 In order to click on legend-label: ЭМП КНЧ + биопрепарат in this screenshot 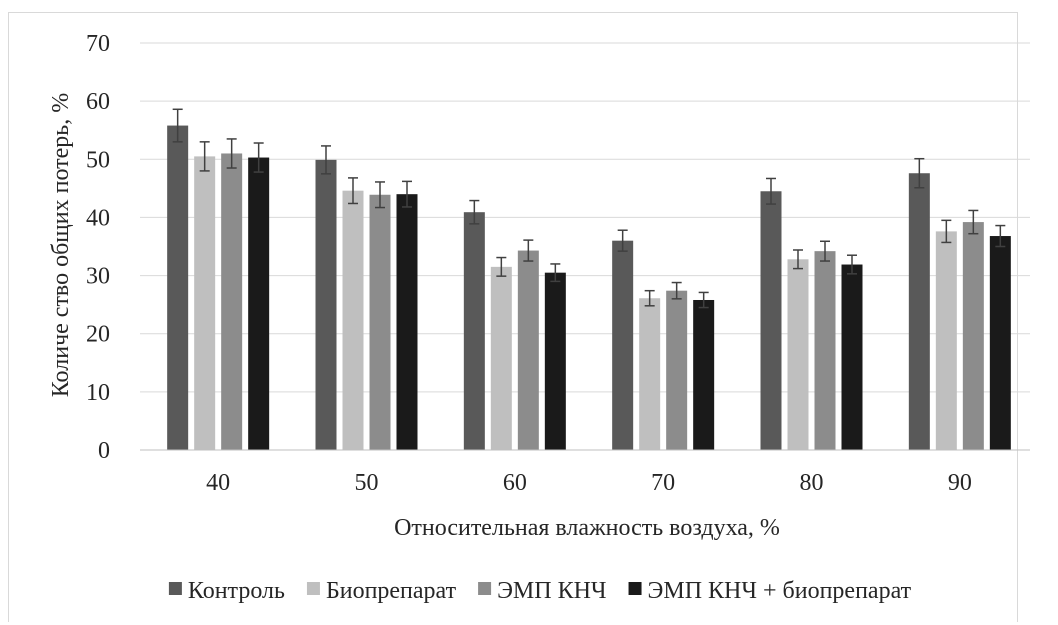, I will do `click(780, 591)`.